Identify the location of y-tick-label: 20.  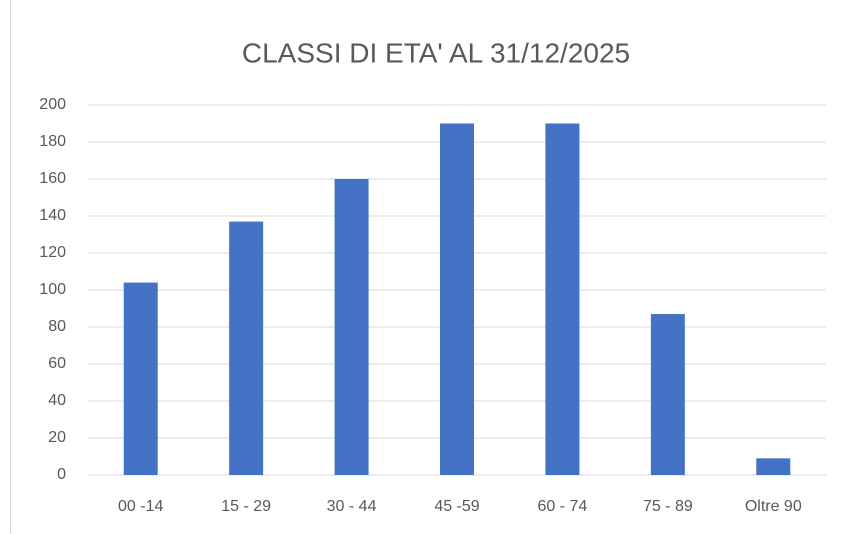
(57, 437).